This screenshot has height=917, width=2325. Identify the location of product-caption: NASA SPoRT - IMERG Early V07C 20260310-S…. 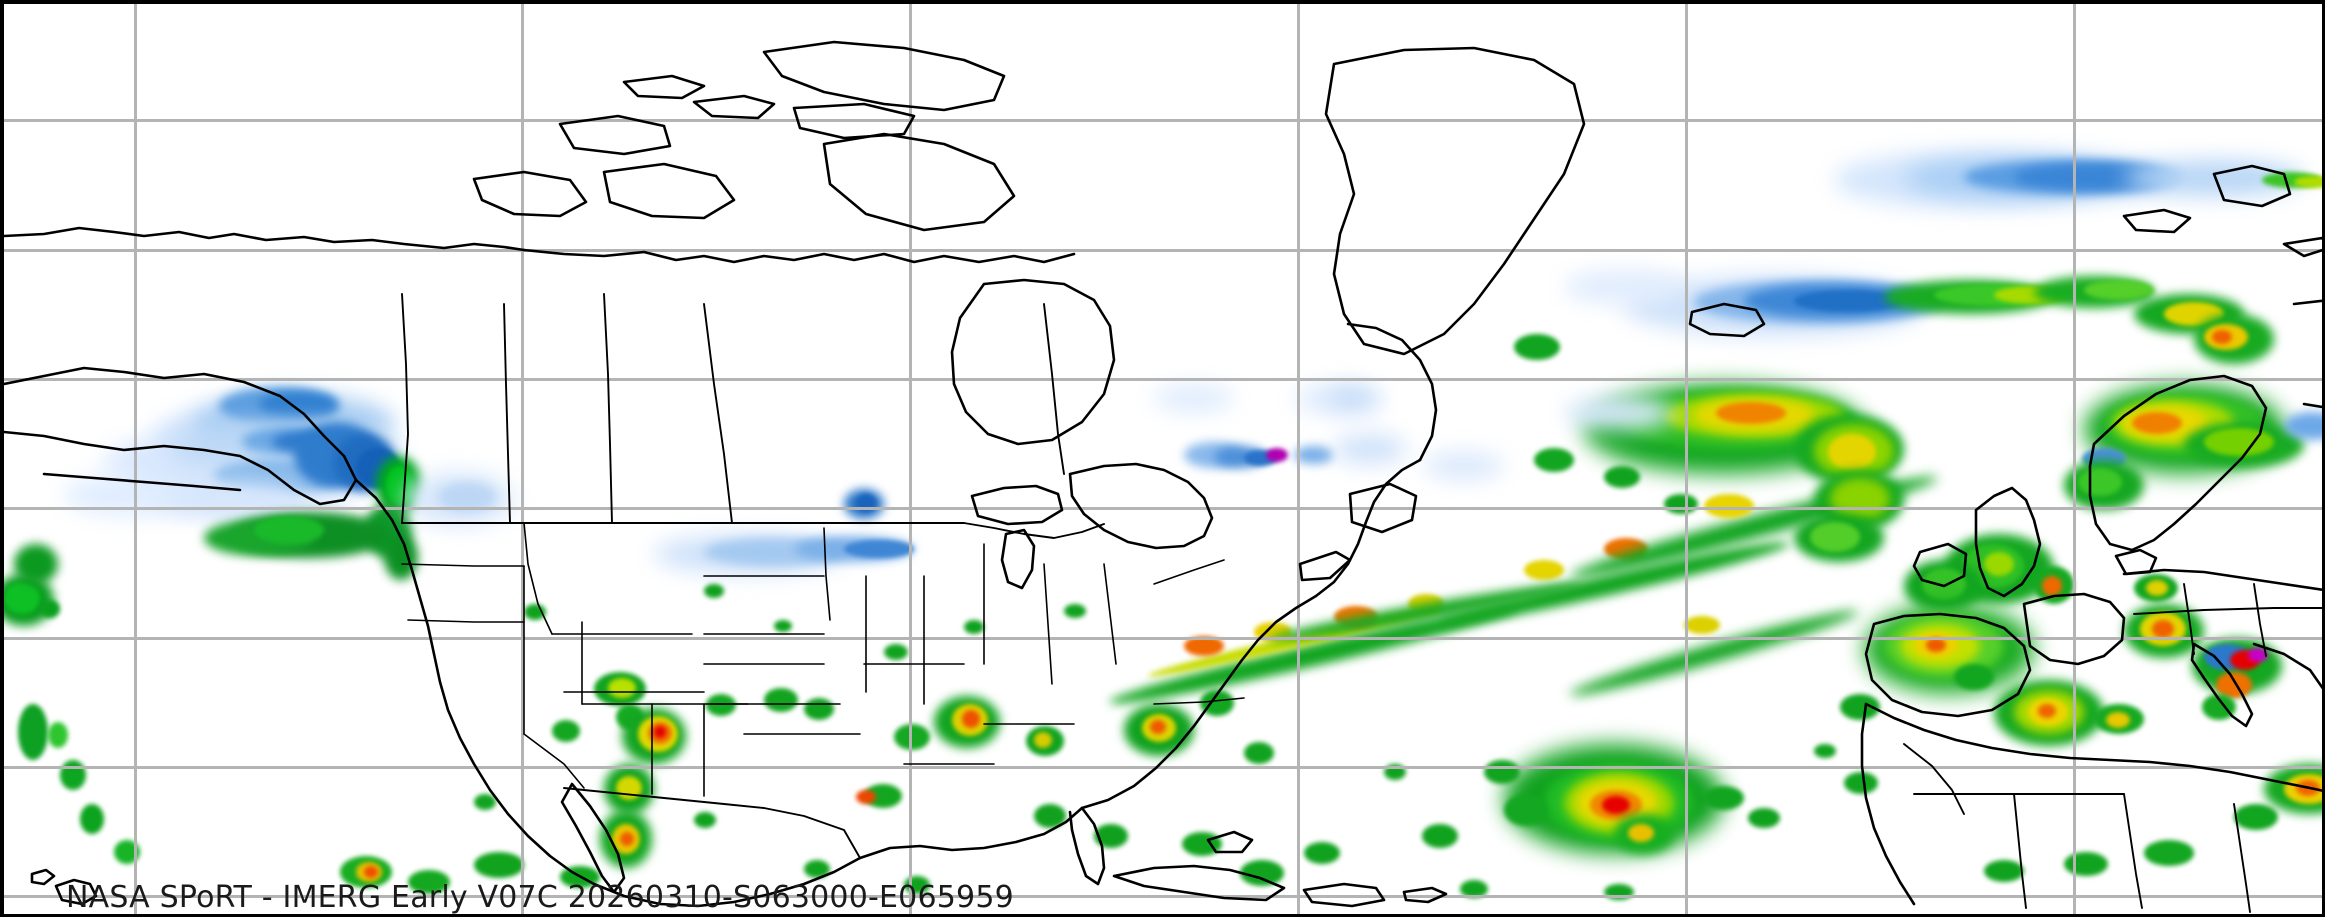
(540, 897).